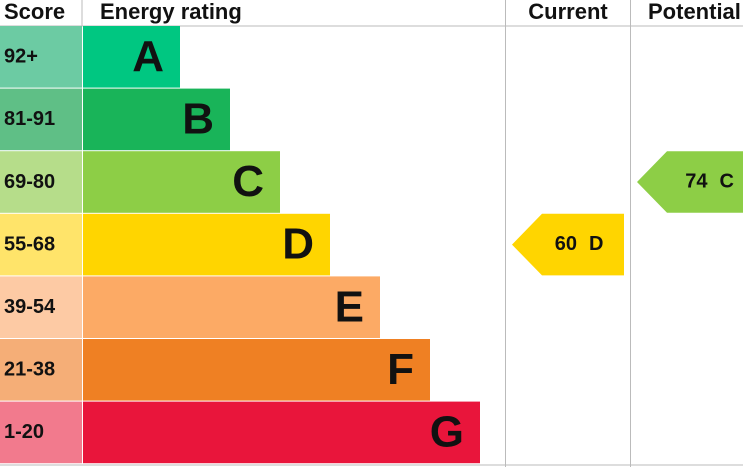 The width and height of the screenshot is (743, 467). What do you see at coordinates (29, 244) in the screenshot?
I see `score-label: 55-68` at bounding box center [29, 244].